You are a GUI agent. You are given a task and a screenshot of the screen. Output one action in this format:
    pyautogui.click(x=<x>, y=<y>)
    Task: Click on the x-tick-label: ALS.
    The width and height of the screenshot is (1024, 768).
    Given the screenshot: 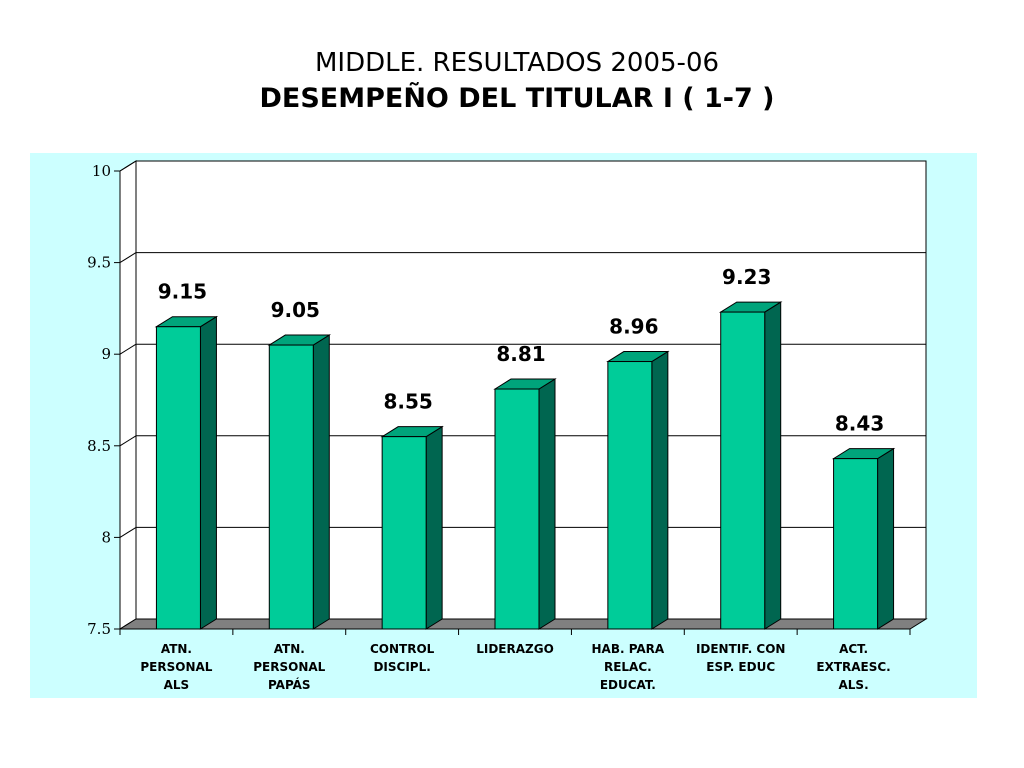 What is the action you would take?
    pyautogui.click(x=854, y=685)
    